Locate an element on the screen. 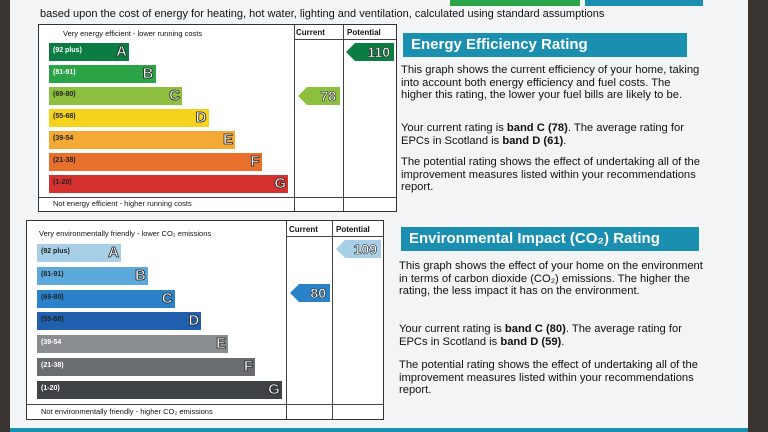 The height and width of the screenshot is (432, 768). energy-potential-arrow: 110 is located at coordinates (370, 52).